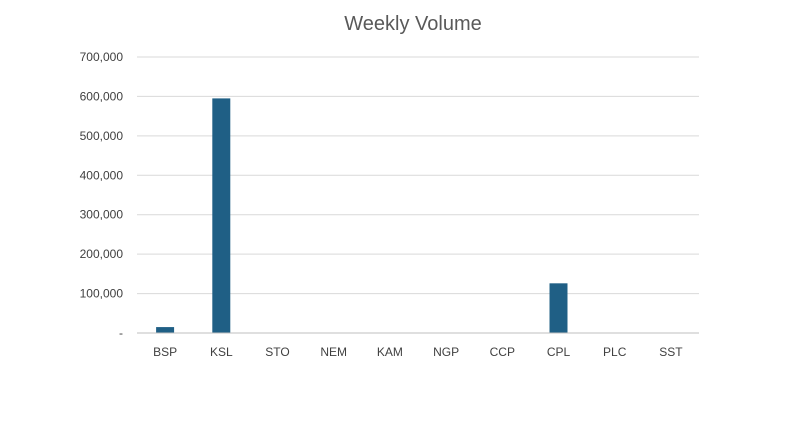 This screenshot has height=446, width=793. What do you see at coordinates (102, 175) in the screenshot?
I see `y-tick-label: 400,000` at bounding box center [102, 175].